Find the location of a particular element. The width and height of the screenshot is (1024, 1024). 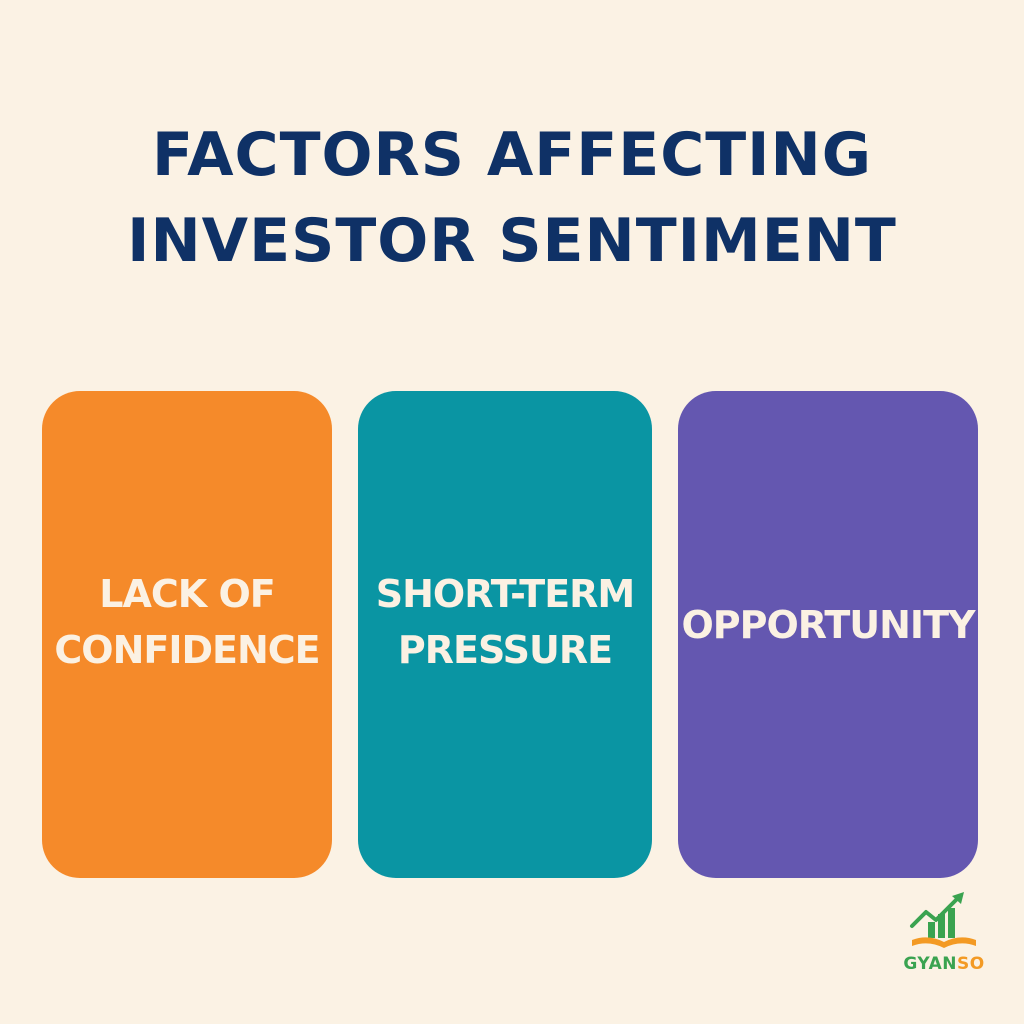

logo-text-so: SO is located at coordinates (970, 964).